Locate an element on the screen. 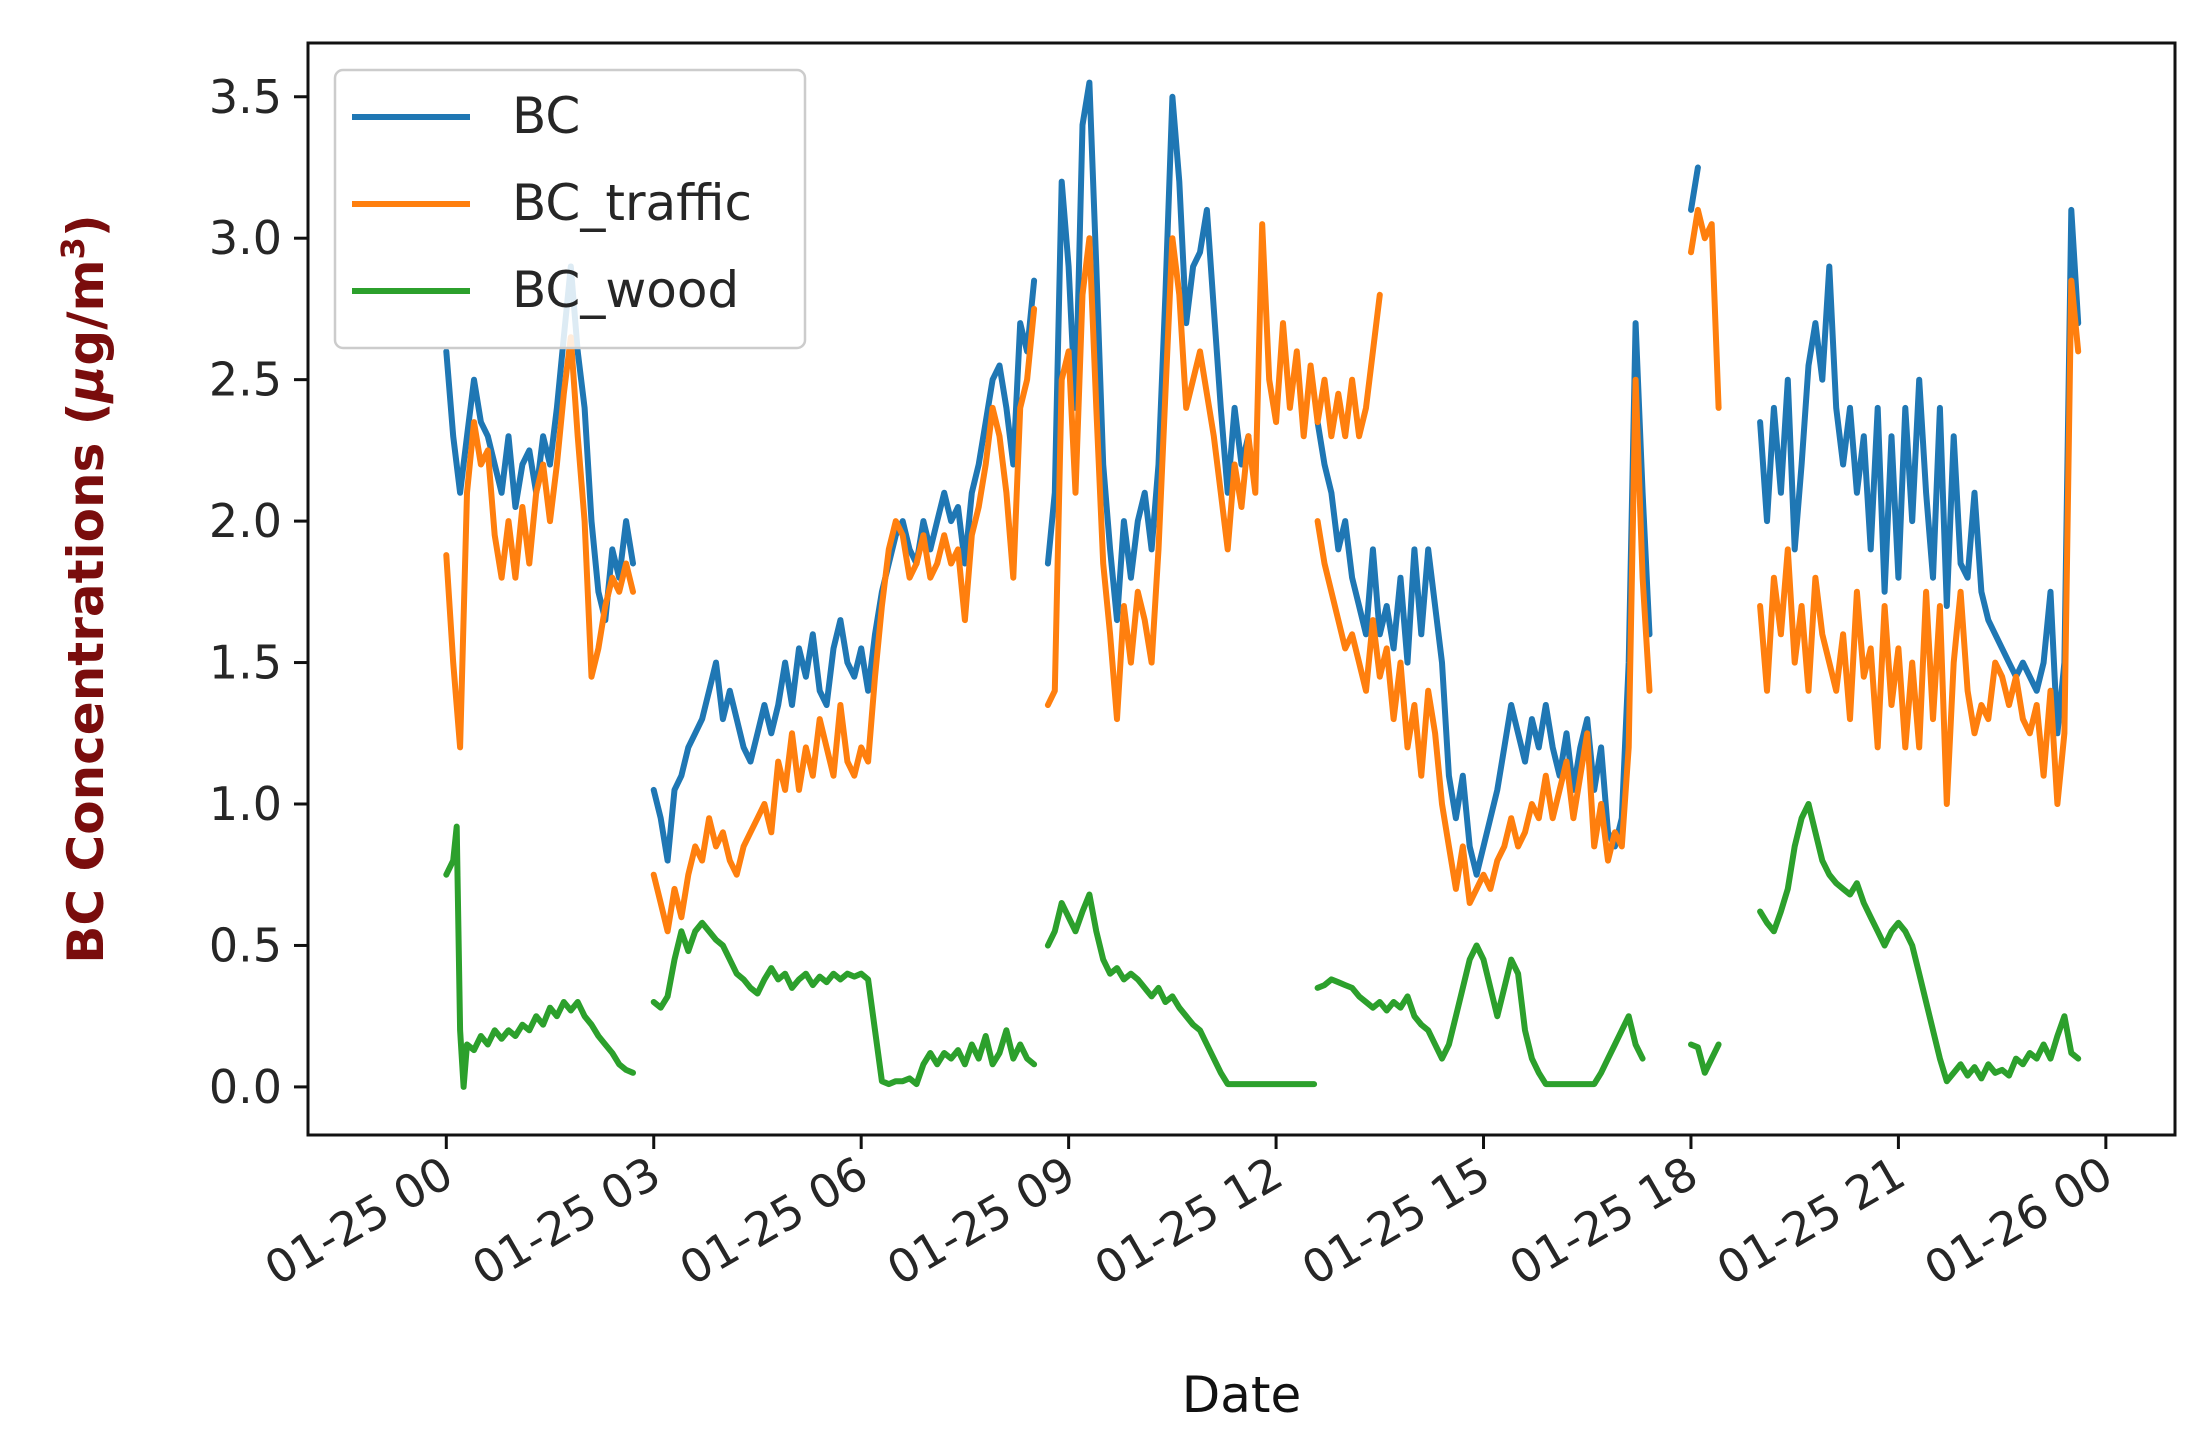 The width and height of the screenshot is (2208, 1440). y-tick-label: 0.0 is located at coordinates (245, 1087).